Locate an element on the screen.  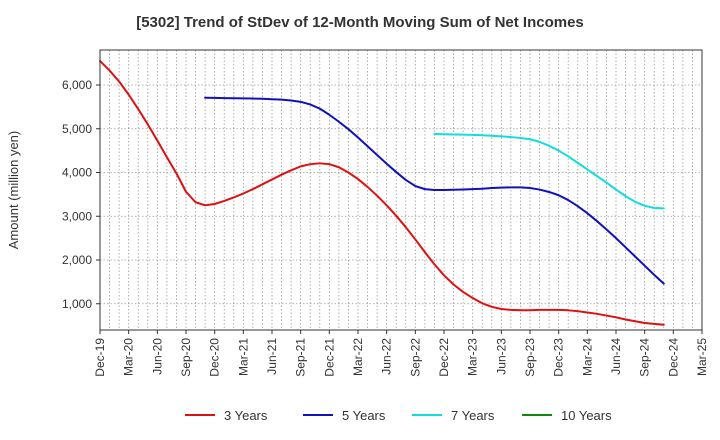
x-tick-label: Mar-24 is located at coordinates (587, 357).